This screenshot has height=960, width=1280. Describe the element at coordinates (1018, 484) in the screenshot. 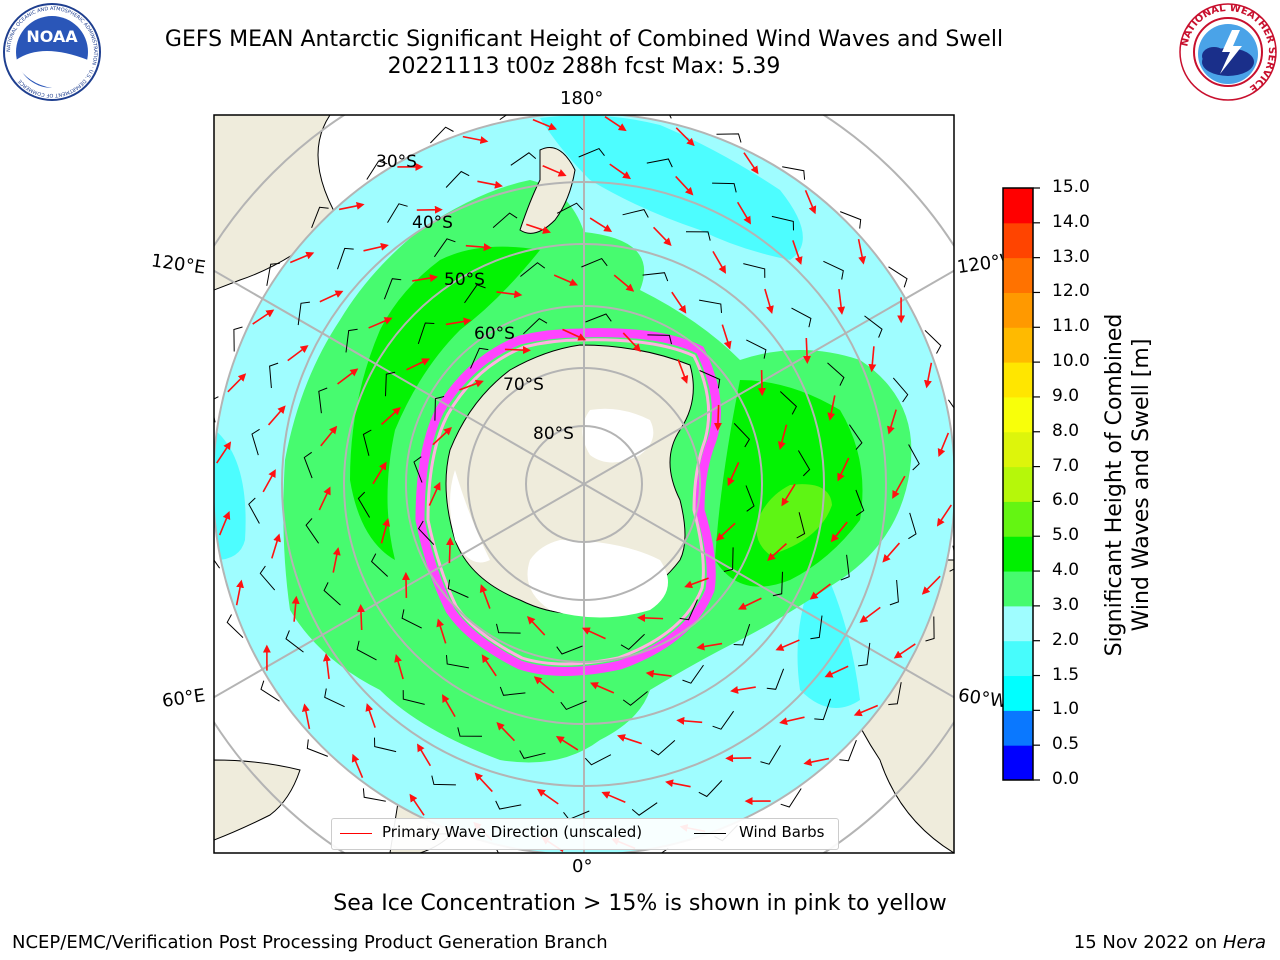

I see `colorbar-frame` at that location.